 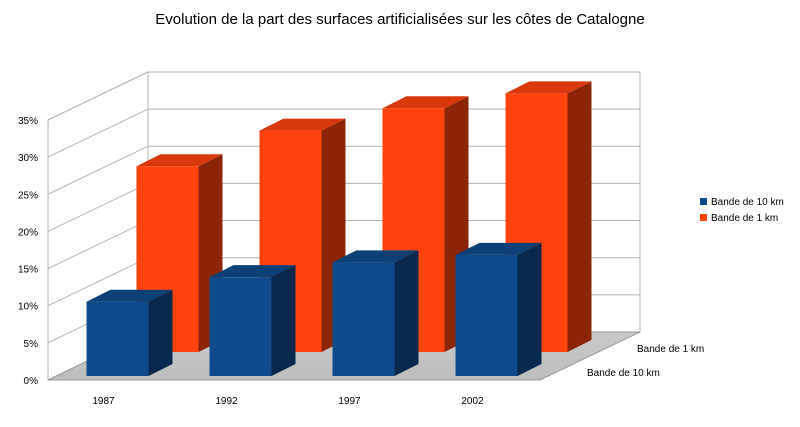 What do you see at coordinates (28, 158) in the screenshot?
I see `y-tick-label: 30%` at bounding box center [28, 158].